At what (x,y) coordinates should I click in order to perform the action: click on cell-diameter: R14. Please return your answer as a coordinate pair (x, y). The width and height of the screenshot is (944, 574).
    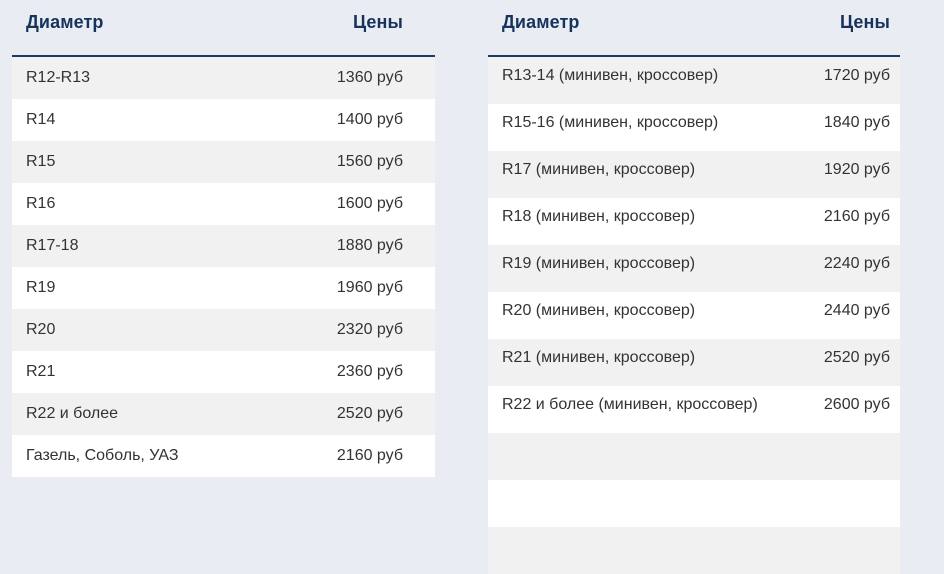
    Looking at the image, I should click on (41, 119).